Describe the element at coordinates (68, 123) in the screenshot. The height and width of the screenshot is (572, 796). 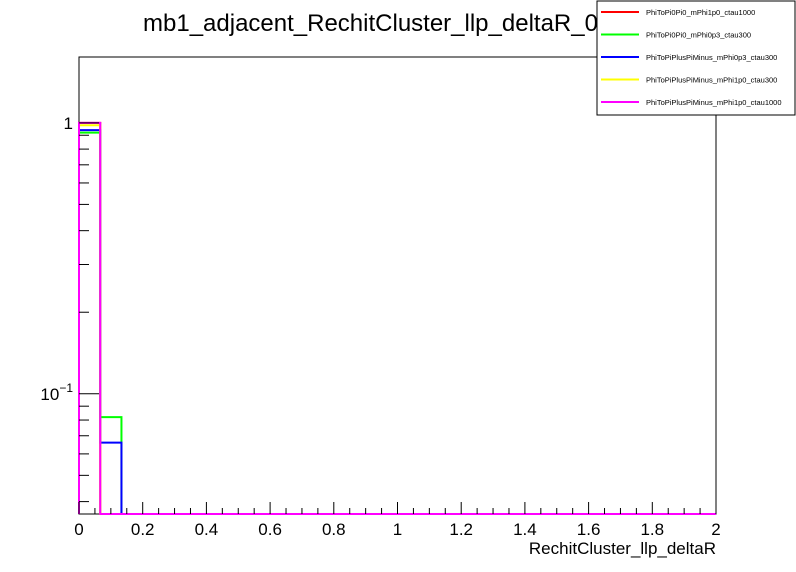
I see `y-tick-label: 1` at that location.